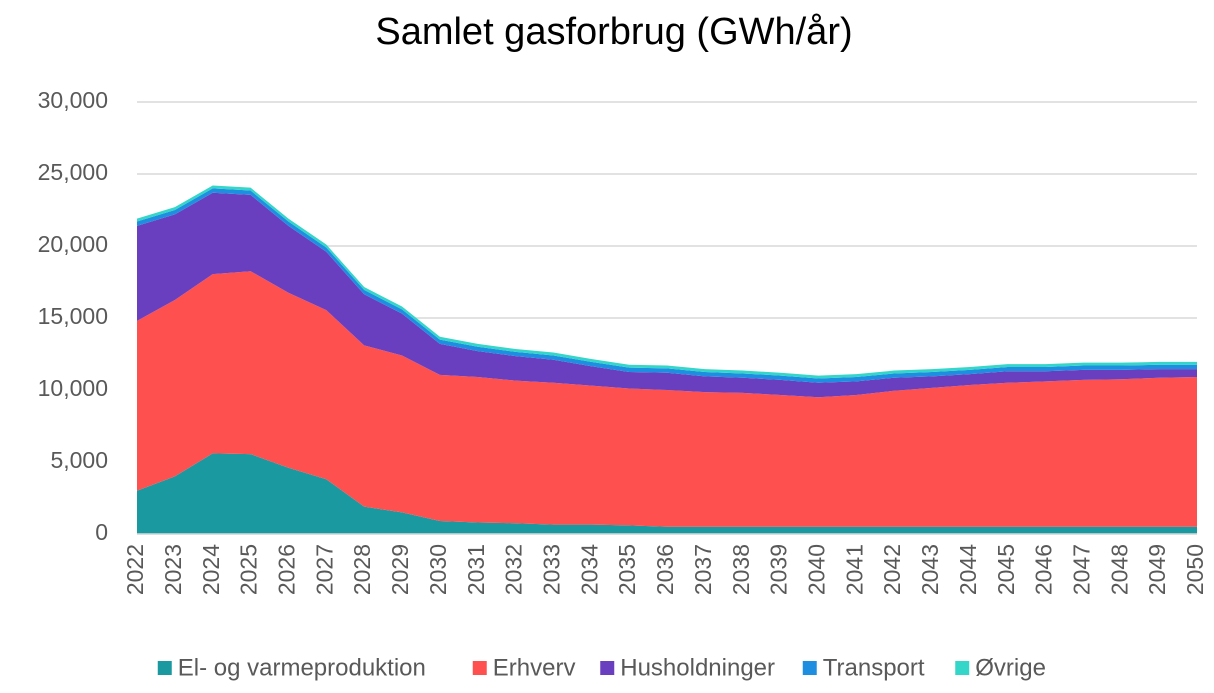  Describe the element at coordinates (1010, 667) in the screenshot. I see `legend-label: Øvrige` at that location.